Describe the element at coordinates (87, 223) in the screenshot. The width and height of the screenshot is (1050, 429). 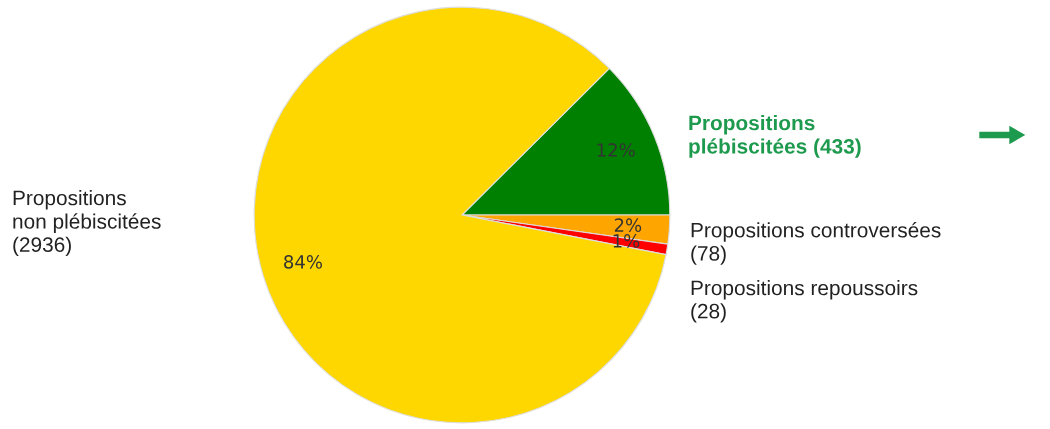
I see `slice-label: Propositions non plébiscitées (2936)` at that location.